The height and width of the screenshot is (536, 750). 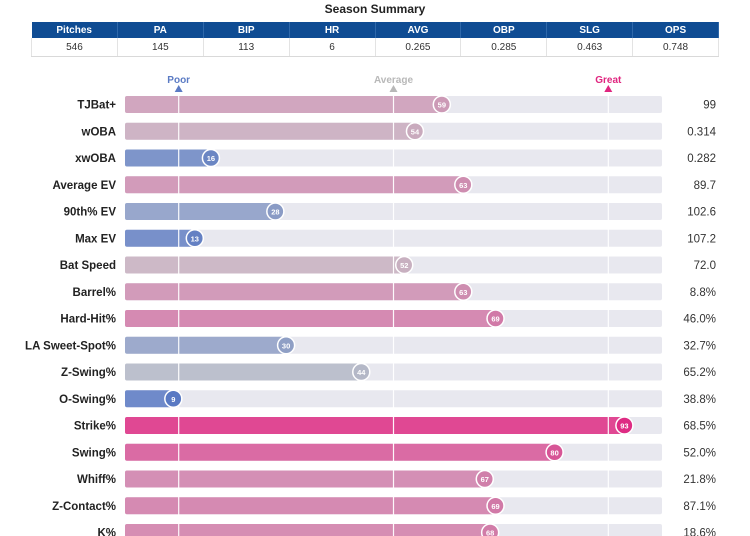 I want to click on bar-90th-ev, so click(x=200, y=211).